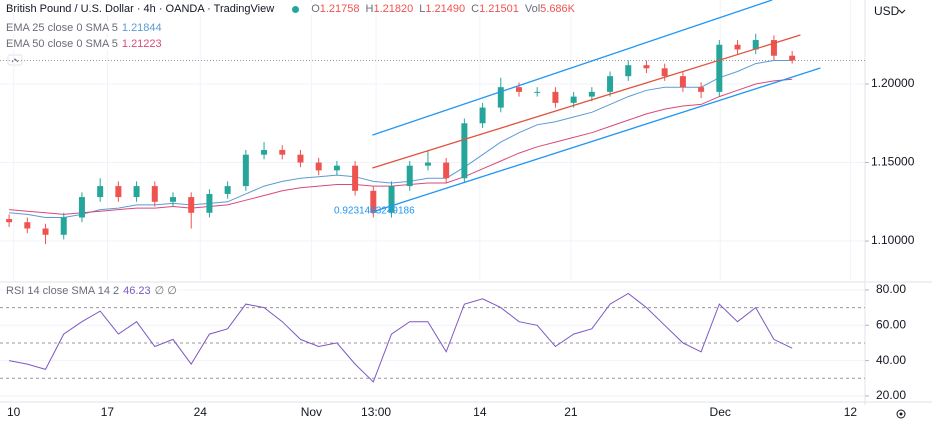 This screenshot has height=424, width=932. What do you see at coordinates (532, 9) in the screenshot?
I see `ohlc-label: Vol` at bounding box center [532, 9].